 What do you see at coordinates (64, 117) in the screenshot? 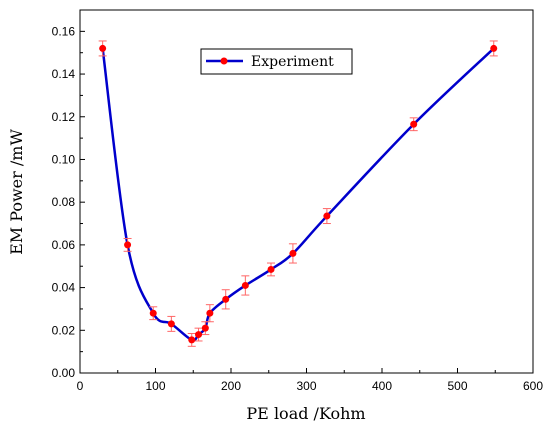
I see `y-tick-label: 0.12` at bounding box center [64, 117].